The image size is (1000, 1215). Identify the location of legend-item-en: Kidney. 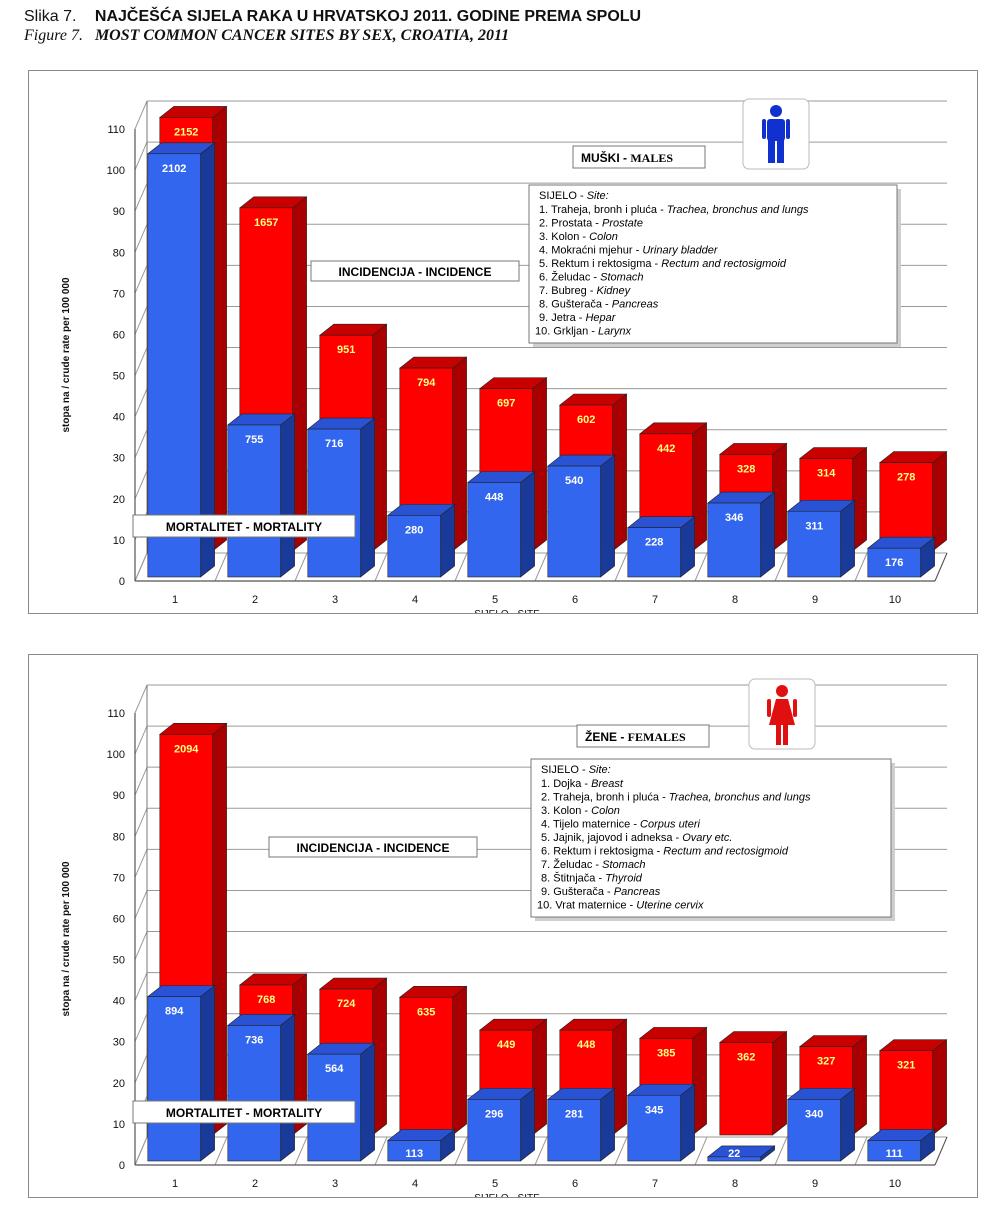
(613, 291).